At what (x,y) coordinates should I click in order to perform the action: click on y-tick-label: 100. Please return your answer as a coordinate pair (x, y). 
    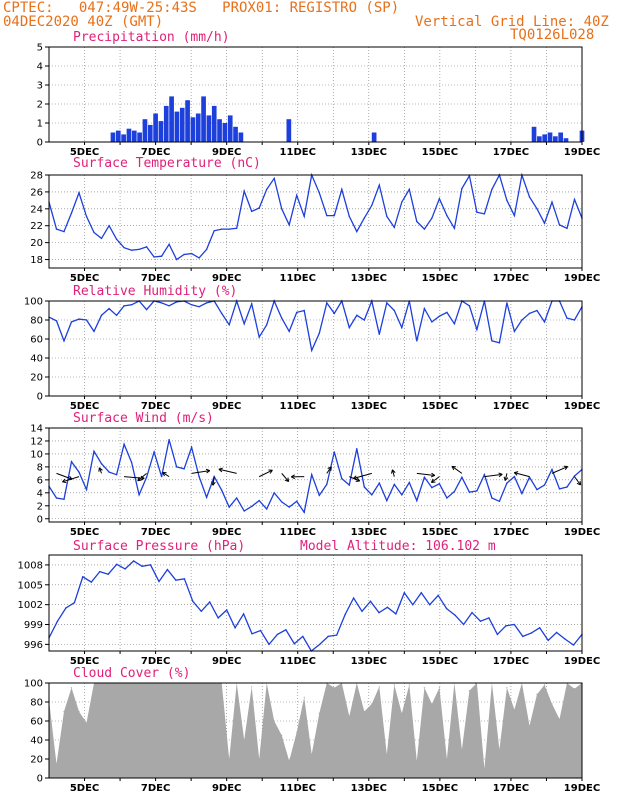
    Looking at the image, I should click on (33, 684).